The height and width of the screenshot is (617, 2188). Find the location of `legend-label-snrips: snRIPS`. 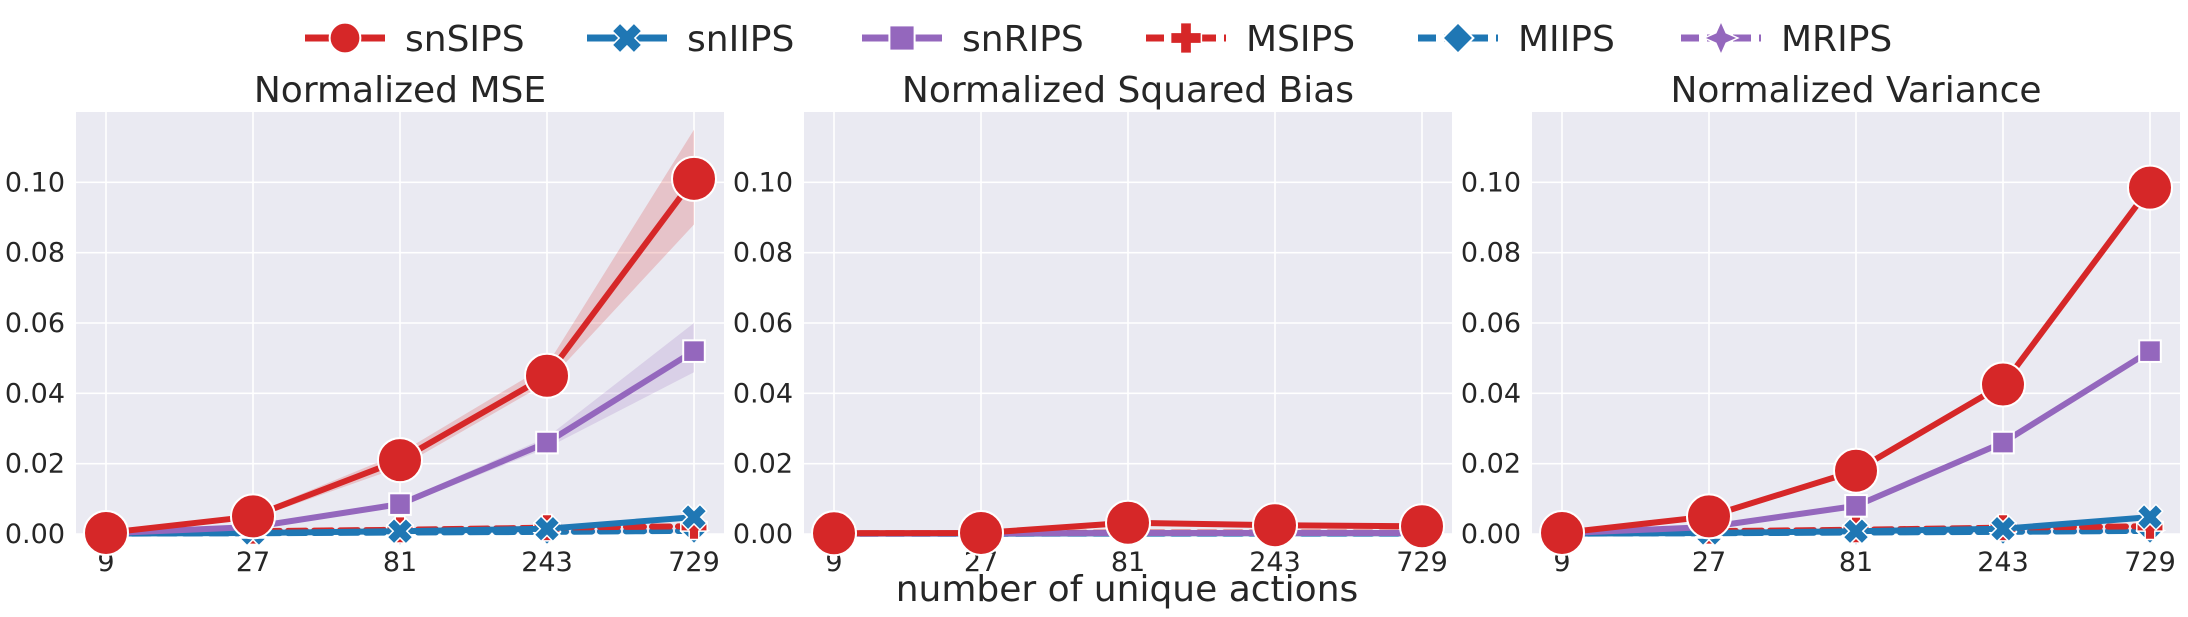

legend-label-snrips: snRIPS is located at coordinates (1023, 39).